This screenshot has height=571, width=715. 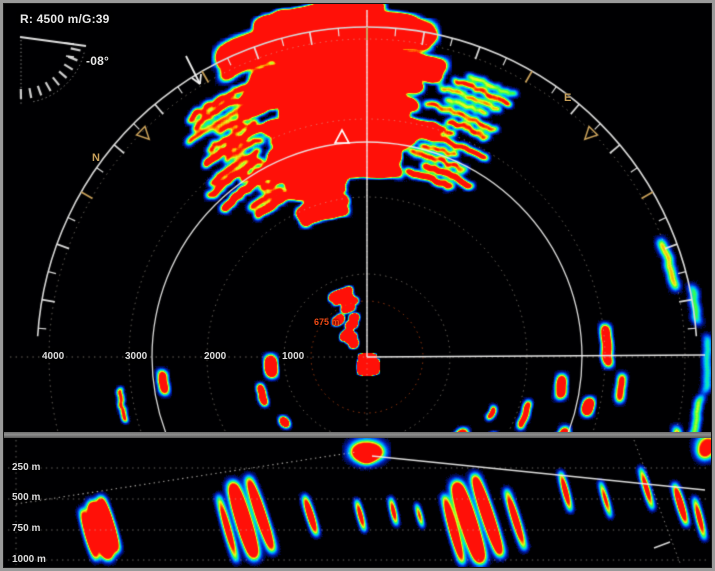 What do you see at coordinates (26, 497) in the screenshot?
I see `depth-label-500: 500 m` at bounding box center [26, 497].